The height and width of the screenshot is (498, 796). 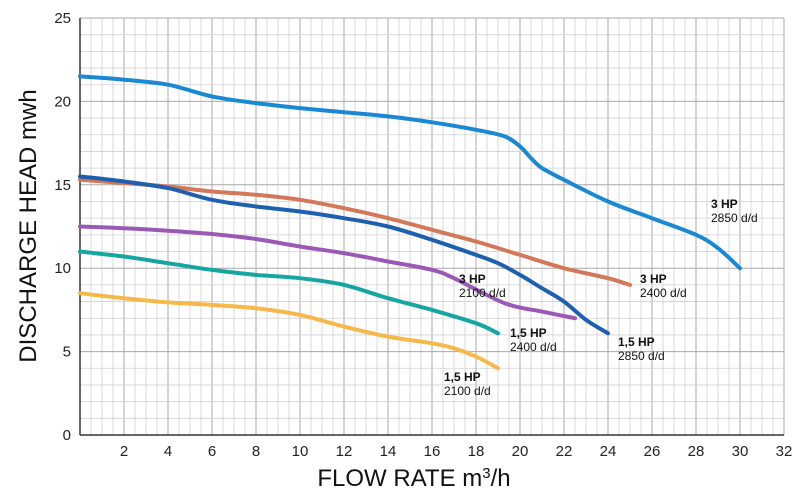 What do you see at coordinates (784, 451) in the screenshot?
I see `x-tick-label: 32` at bounding box center [784, 451].